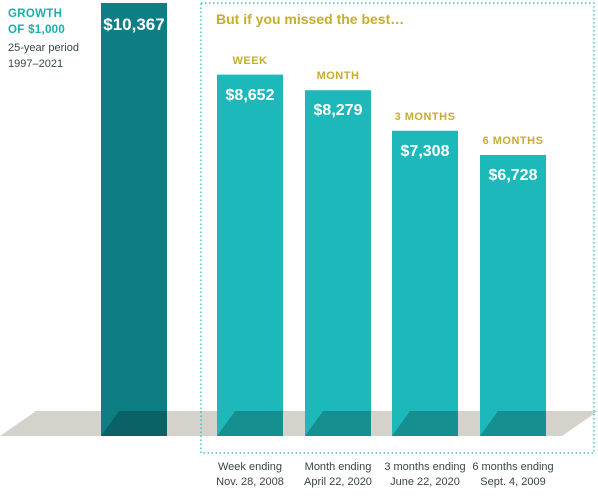 The width and height of the screenshot is (598, 496). Describe the element at coordinates (338, 111) in the screenshot. I see `bar-value-label: $8,279` at that location.